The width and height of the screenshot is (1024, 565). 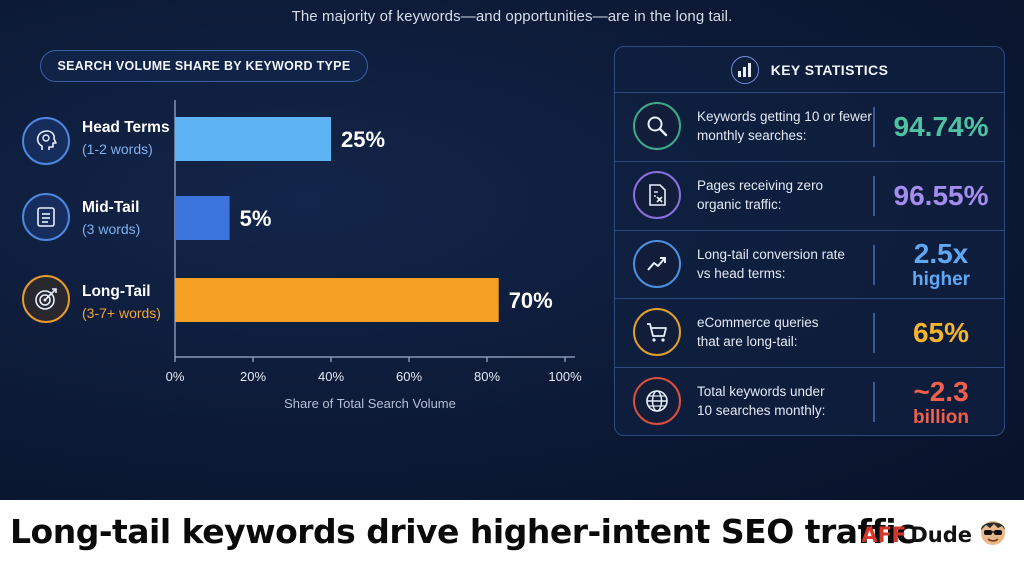 What do you see at coordinates (565, 376) in the screenshot?
I see `x-tick-label: 100%` at bounding box center [565, 376].